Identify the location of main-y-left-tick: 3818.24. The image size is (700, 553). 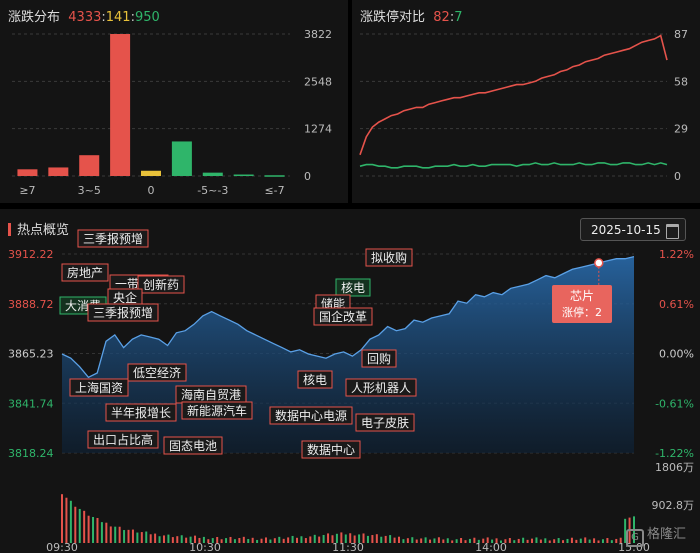
(31, 453).